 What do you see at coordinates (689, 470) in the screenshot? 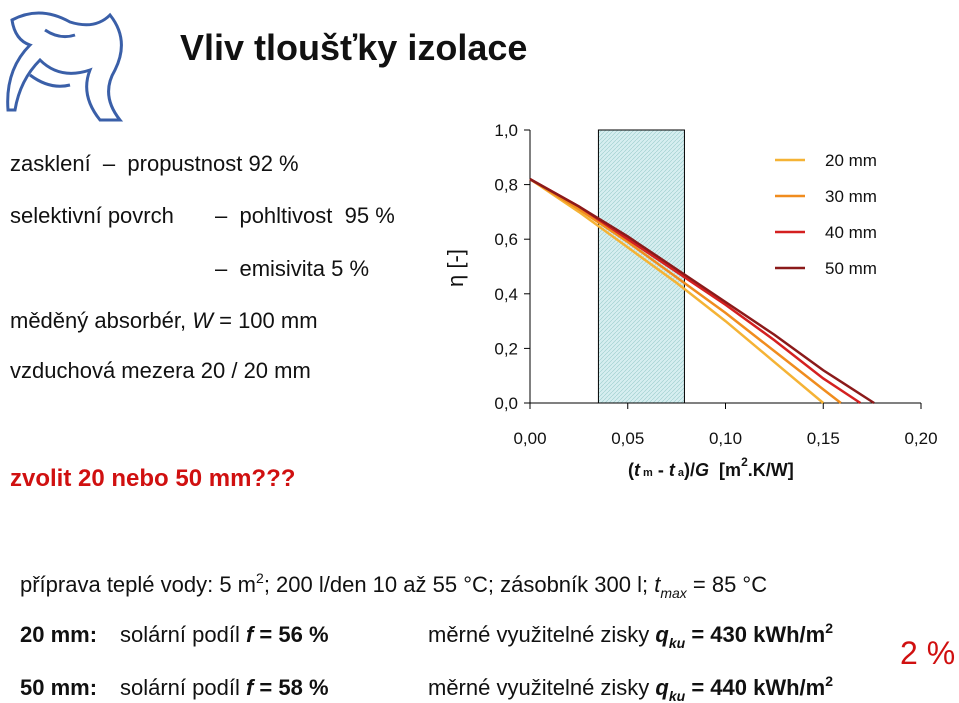
I see `x-label-part: )/` at bounding box center [689, 470].